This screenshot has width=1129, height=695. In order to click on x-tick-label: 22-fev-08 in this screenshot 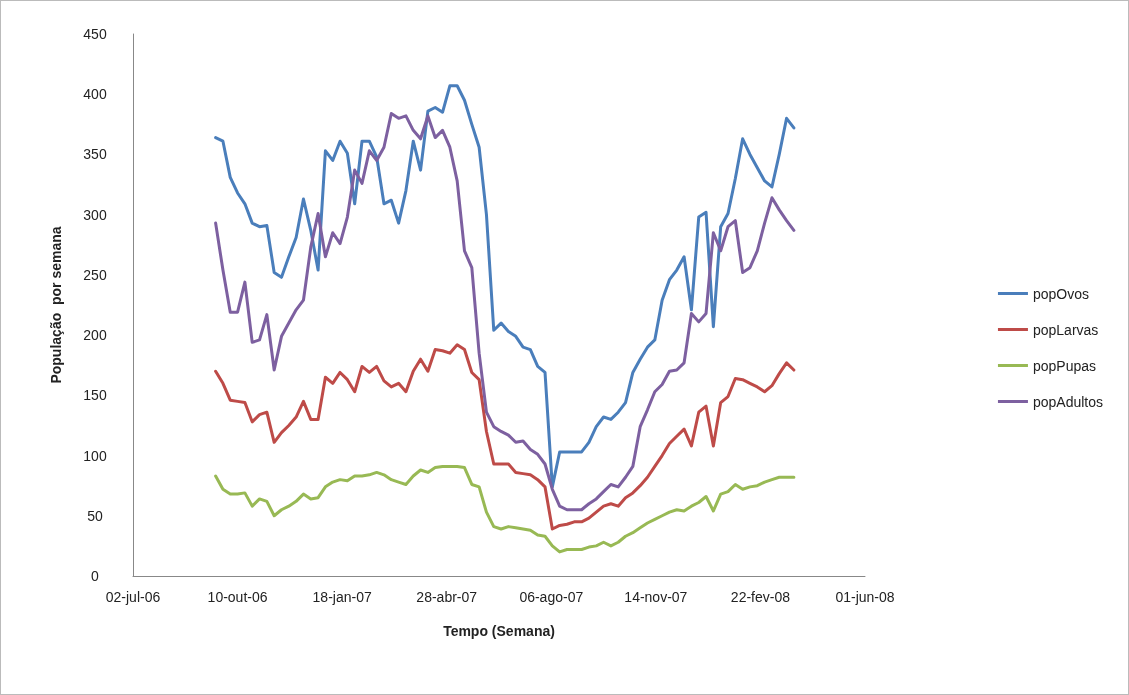, I will do `click(760, 597)`.